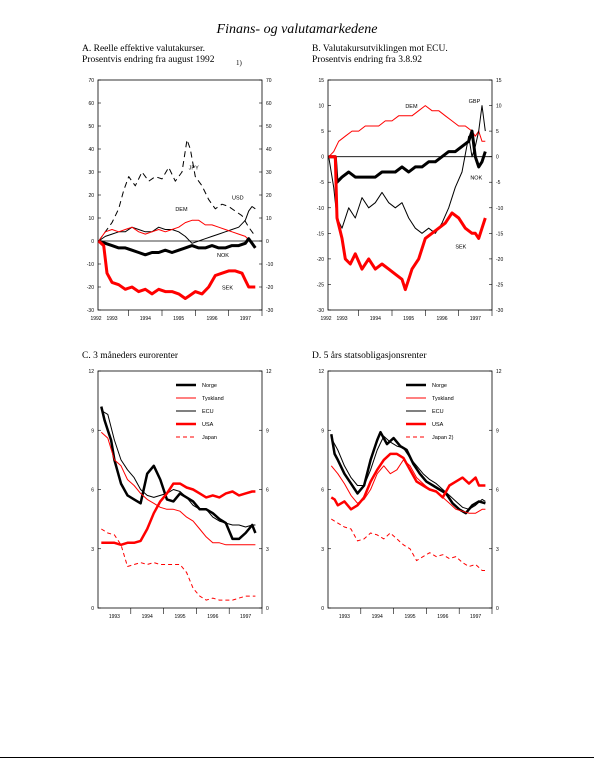 The height and width of the screenshot is (768, 594). I want to click on y-tick-label-left: 20, so click(91, 196).